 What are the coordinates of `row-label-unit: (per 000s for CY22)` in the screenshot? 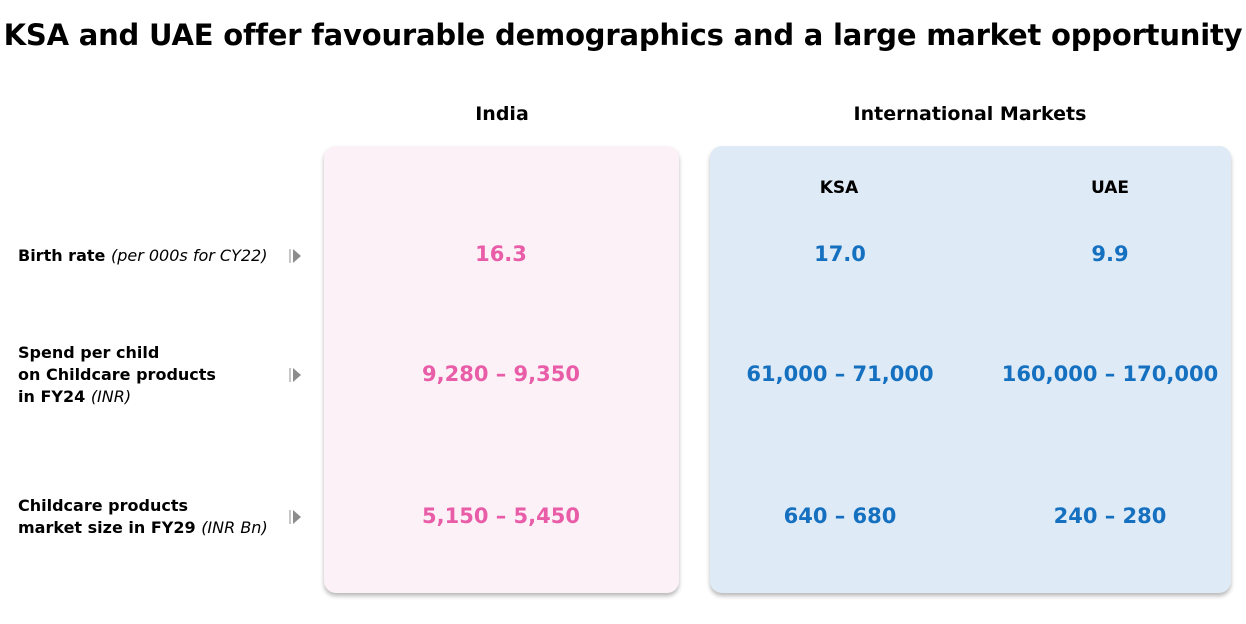 It's located at (189, 255).